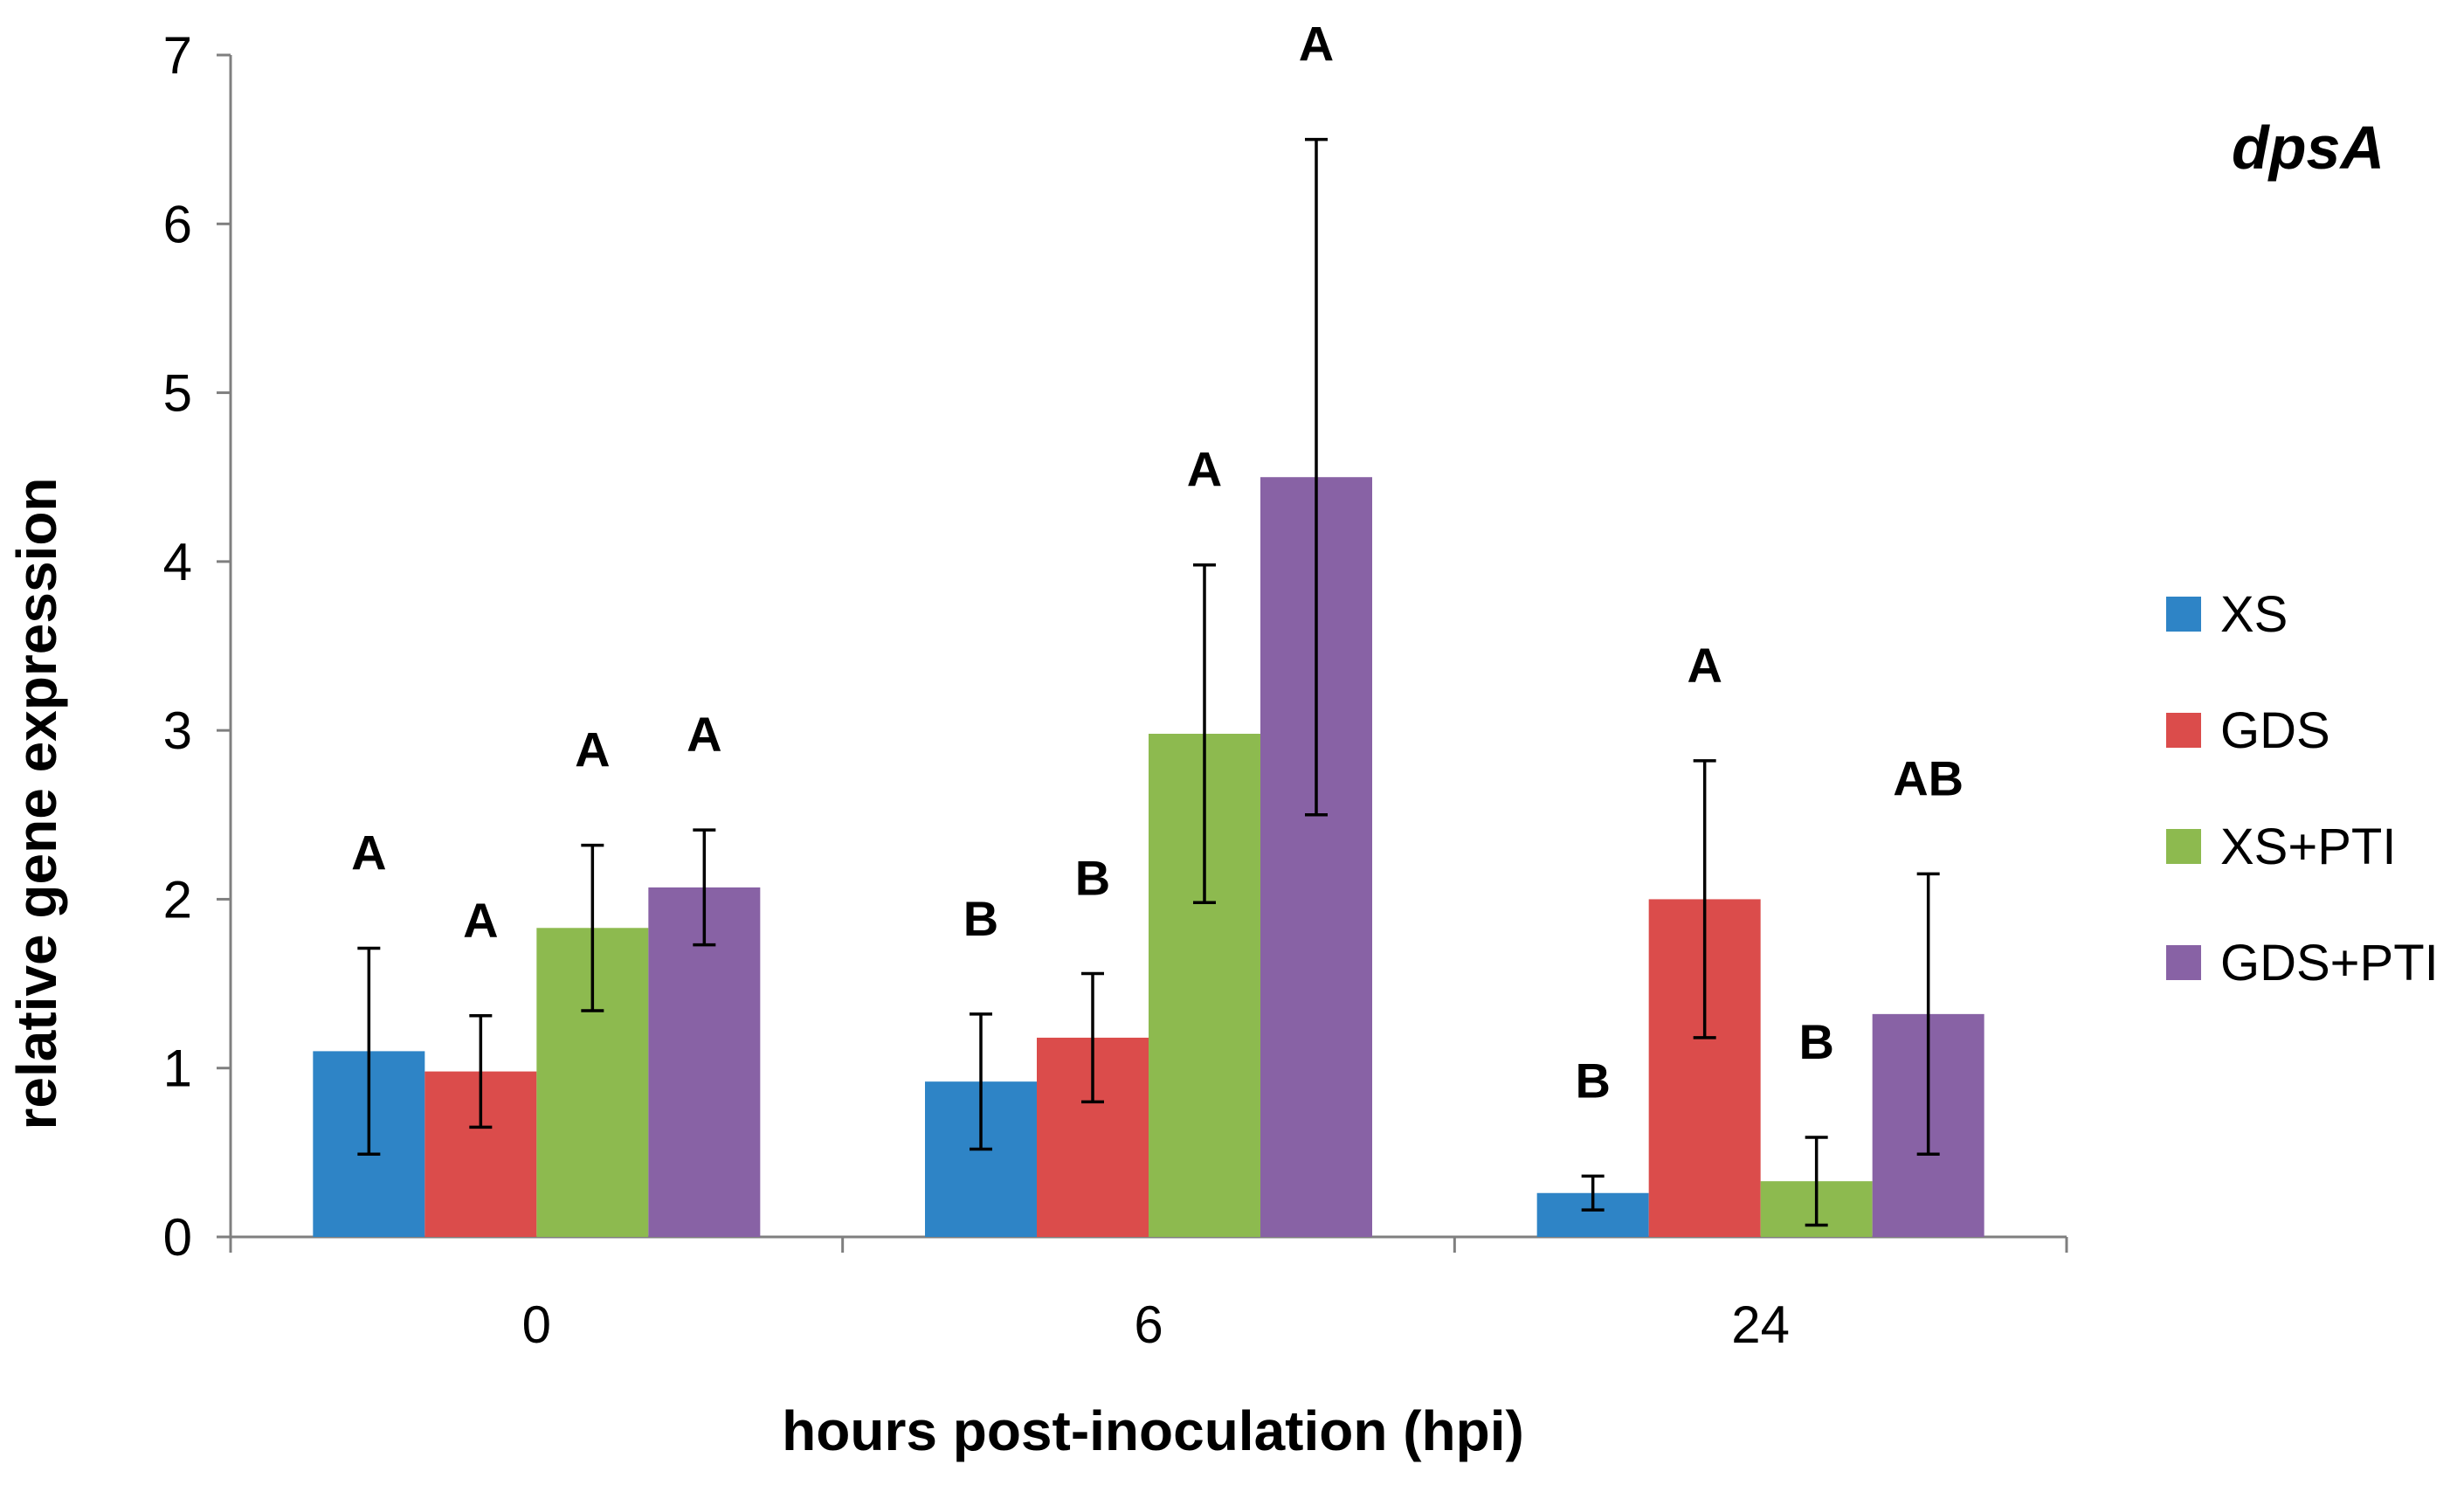 This screenshot has height=1485, width=2464. Describe the element at coordinates (2308, 148) in the screenshot. I see `gene-title: dpsA` at that location.